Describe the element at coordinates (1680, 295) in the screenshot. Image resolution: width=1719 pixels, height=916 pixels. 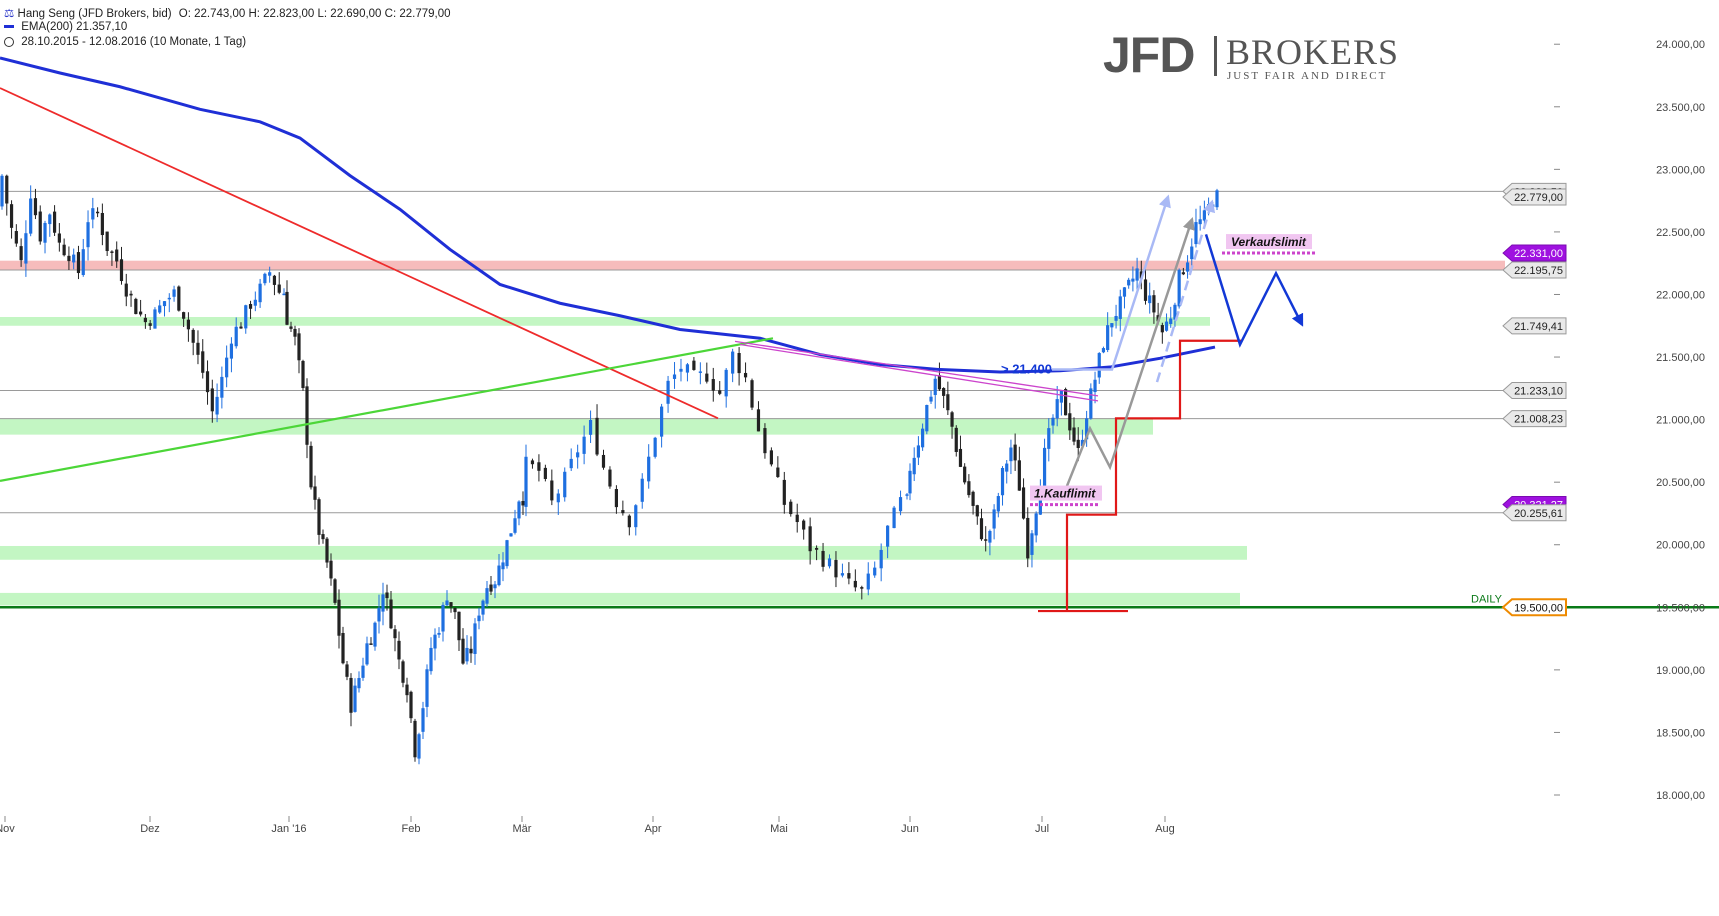
I see `y-axis-tick-label: 22.000,00` at that location.